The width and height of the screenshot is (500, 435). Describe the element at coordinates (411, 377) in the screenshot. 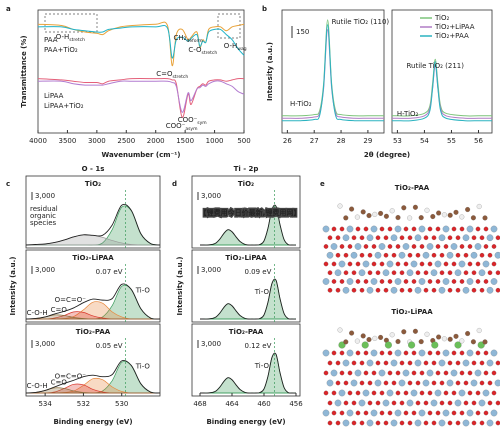

I see `structure` at that location.